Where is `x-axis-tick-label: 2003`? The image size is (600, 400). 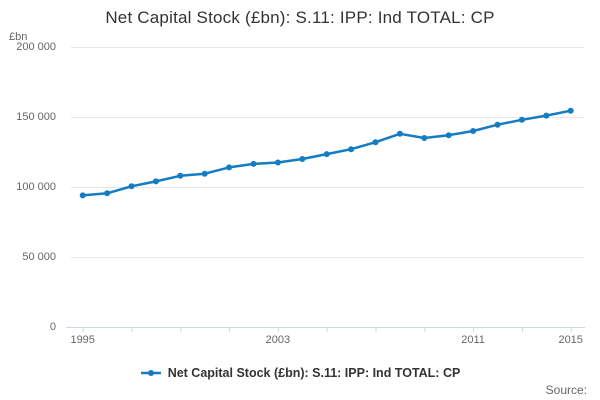 x-axis-tick-label: 2003 is located at coordinates (278, 340).